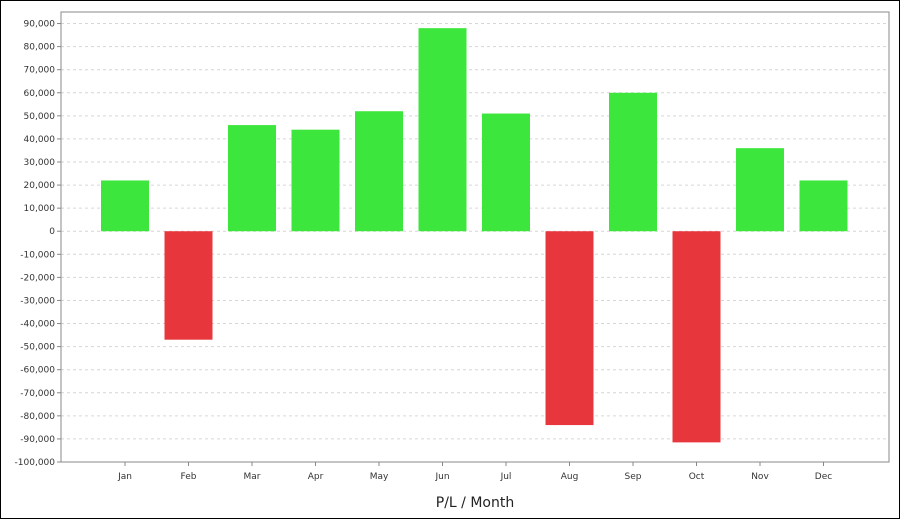 Image resolution: width=900 pixels, height=519 pixels. What do you see at coordinates (569, 328) in the screenshot?
I see `bar-aug` at bounding box center [569, 328].